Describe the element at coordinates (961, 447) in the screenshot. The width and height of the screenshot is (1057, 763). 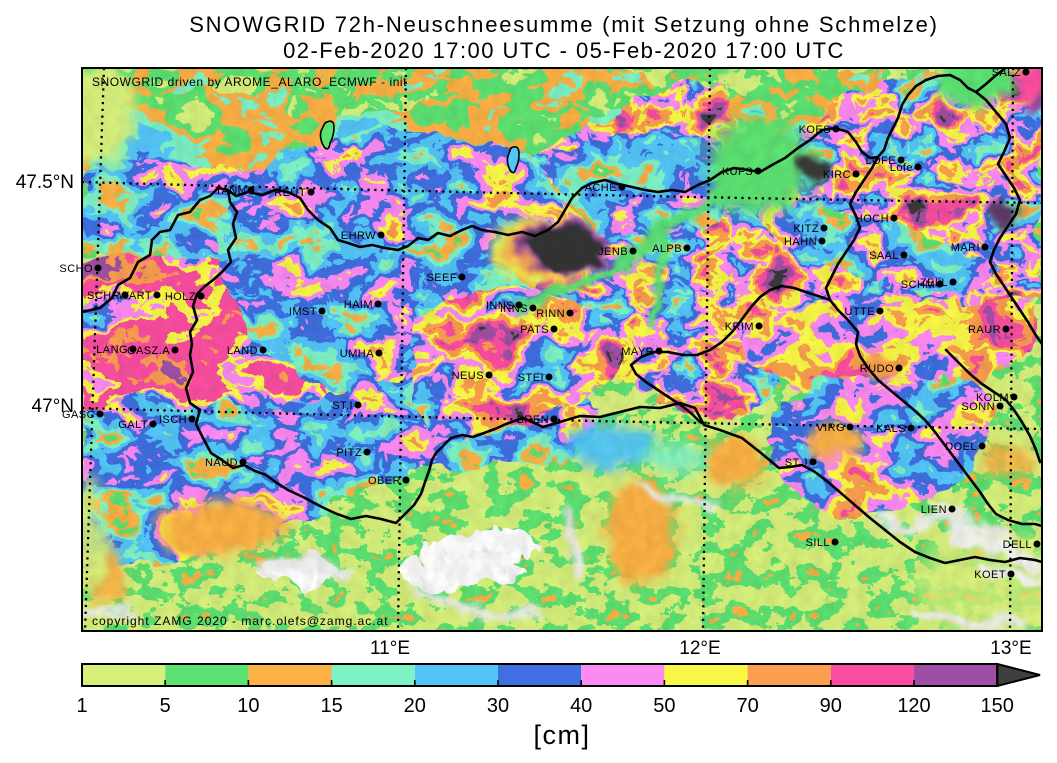
I see `svg-text: DOEL` at that location.